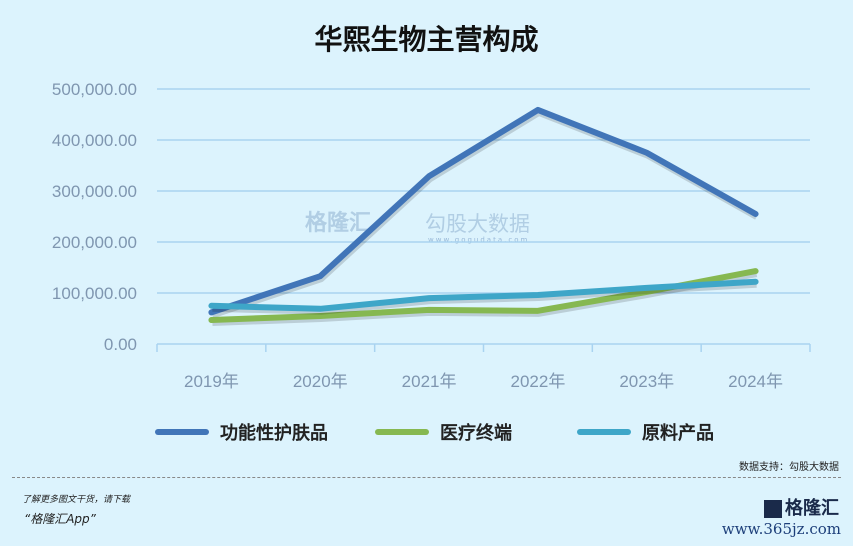  What do you see at coordinates (477, 224) in the screenshot?
I see `watermark-data: 勾股大数据` at bounding box center [477, 224].